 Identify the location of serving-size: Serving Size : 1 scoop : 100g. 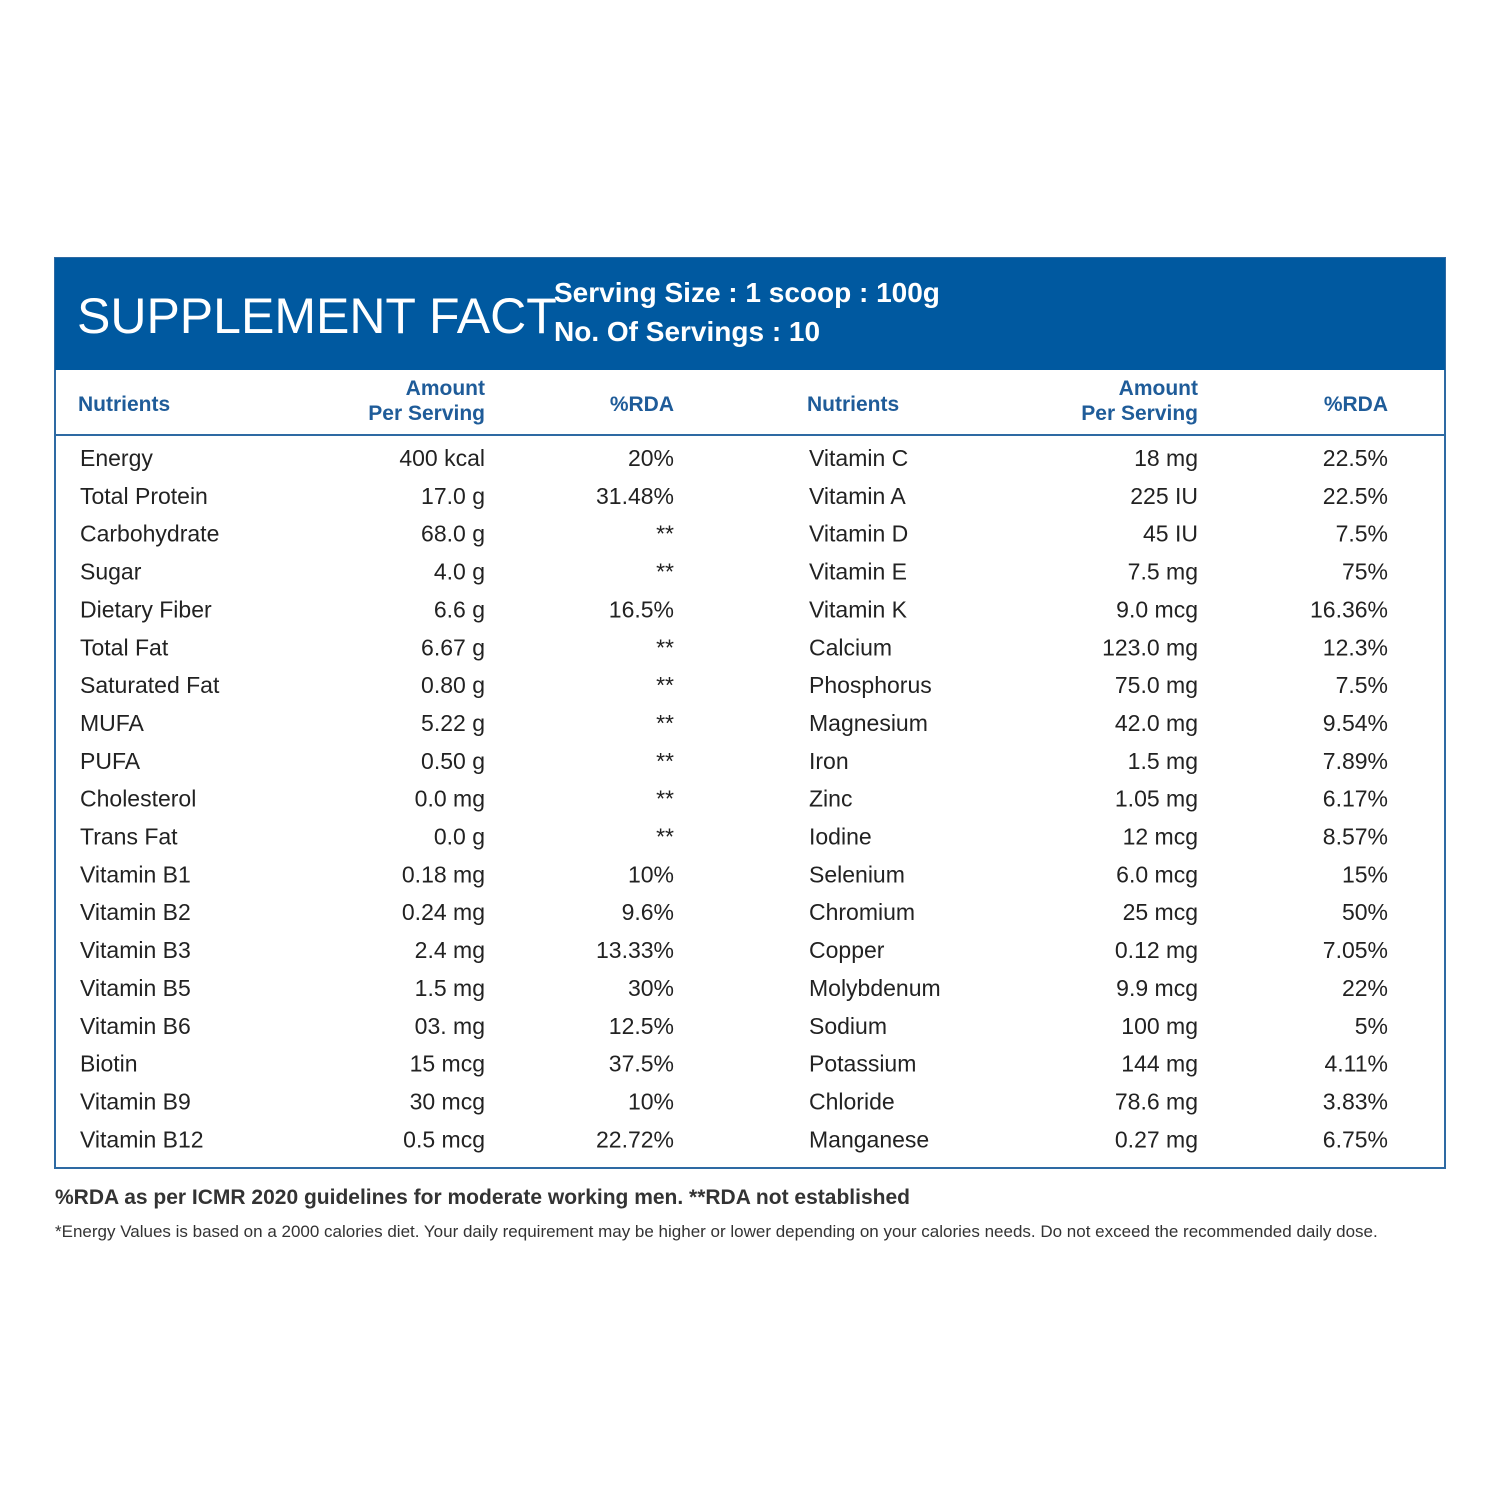
(747, 292).